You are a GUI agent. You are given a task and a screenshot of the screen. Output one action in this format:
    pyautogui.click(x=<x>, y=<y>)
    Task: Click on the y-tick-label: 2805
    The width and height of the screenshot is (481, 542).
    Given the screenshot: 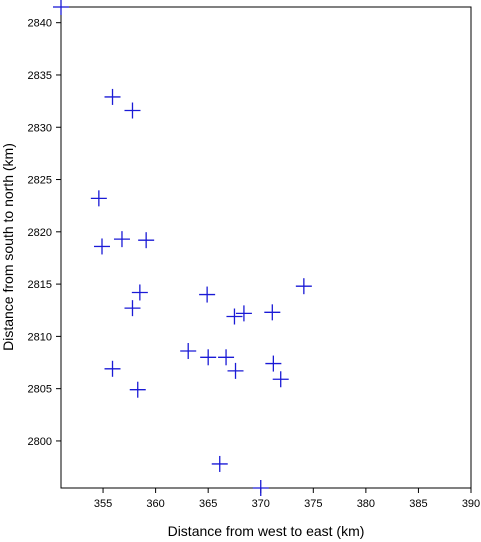 What is the action you would take?
    pyautogui.click(x=40, y=390)
    